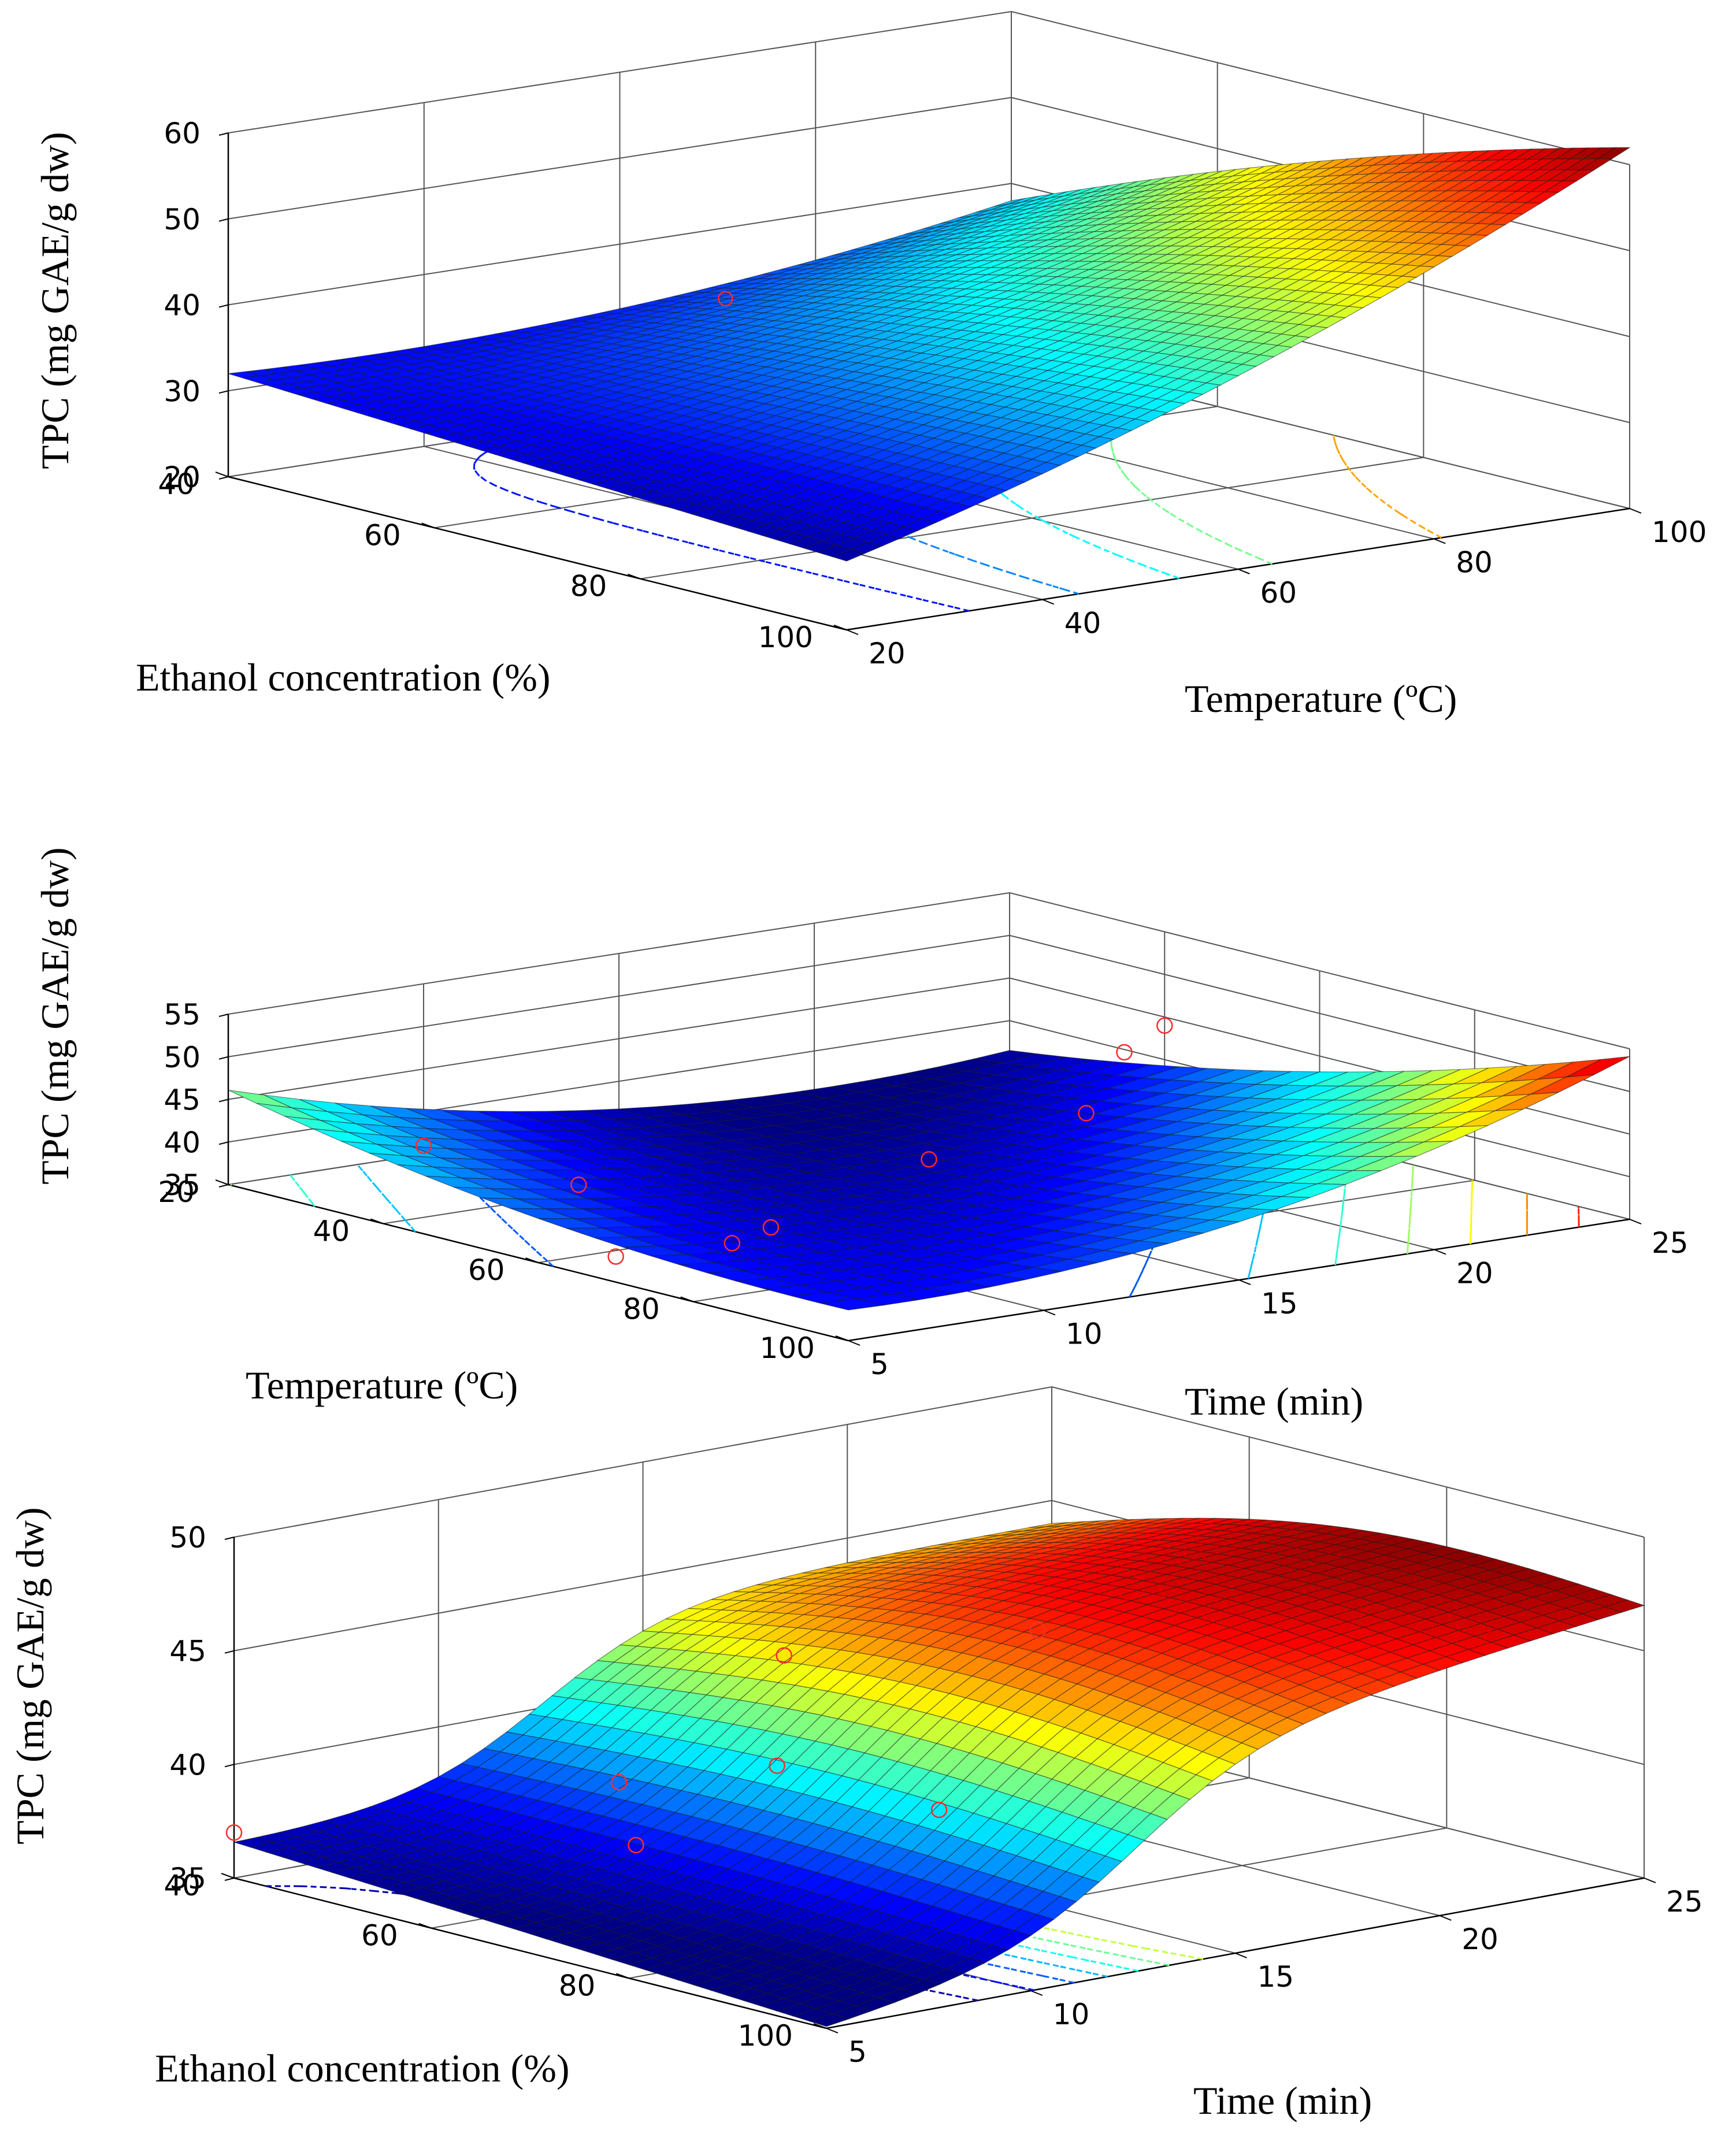 The image size is (1736, 2130). I want to click on z-tick-label: 55, so click(182, 1015).